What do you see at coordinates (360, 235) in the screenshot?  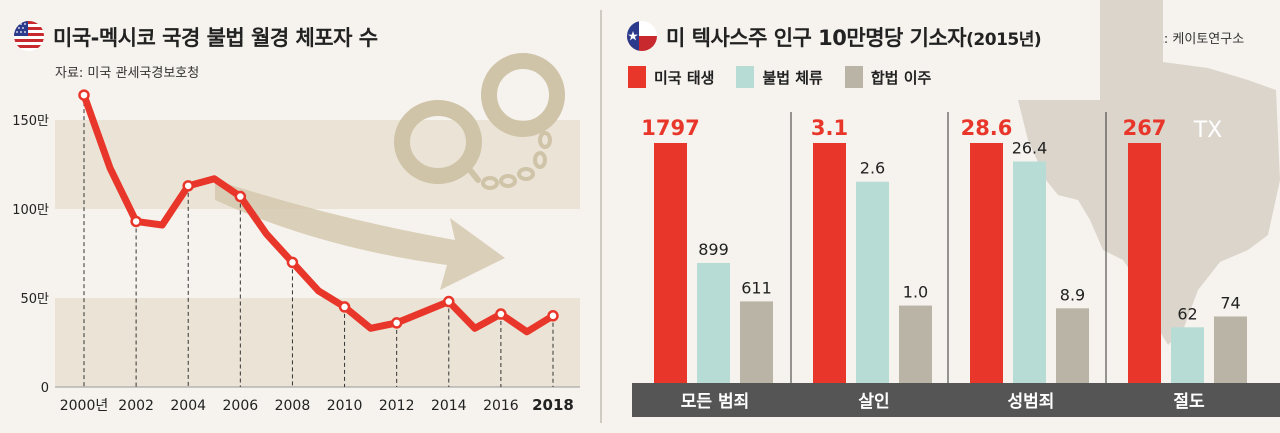 I see `trend-arrow-icon` at bounding box center [360, 235].